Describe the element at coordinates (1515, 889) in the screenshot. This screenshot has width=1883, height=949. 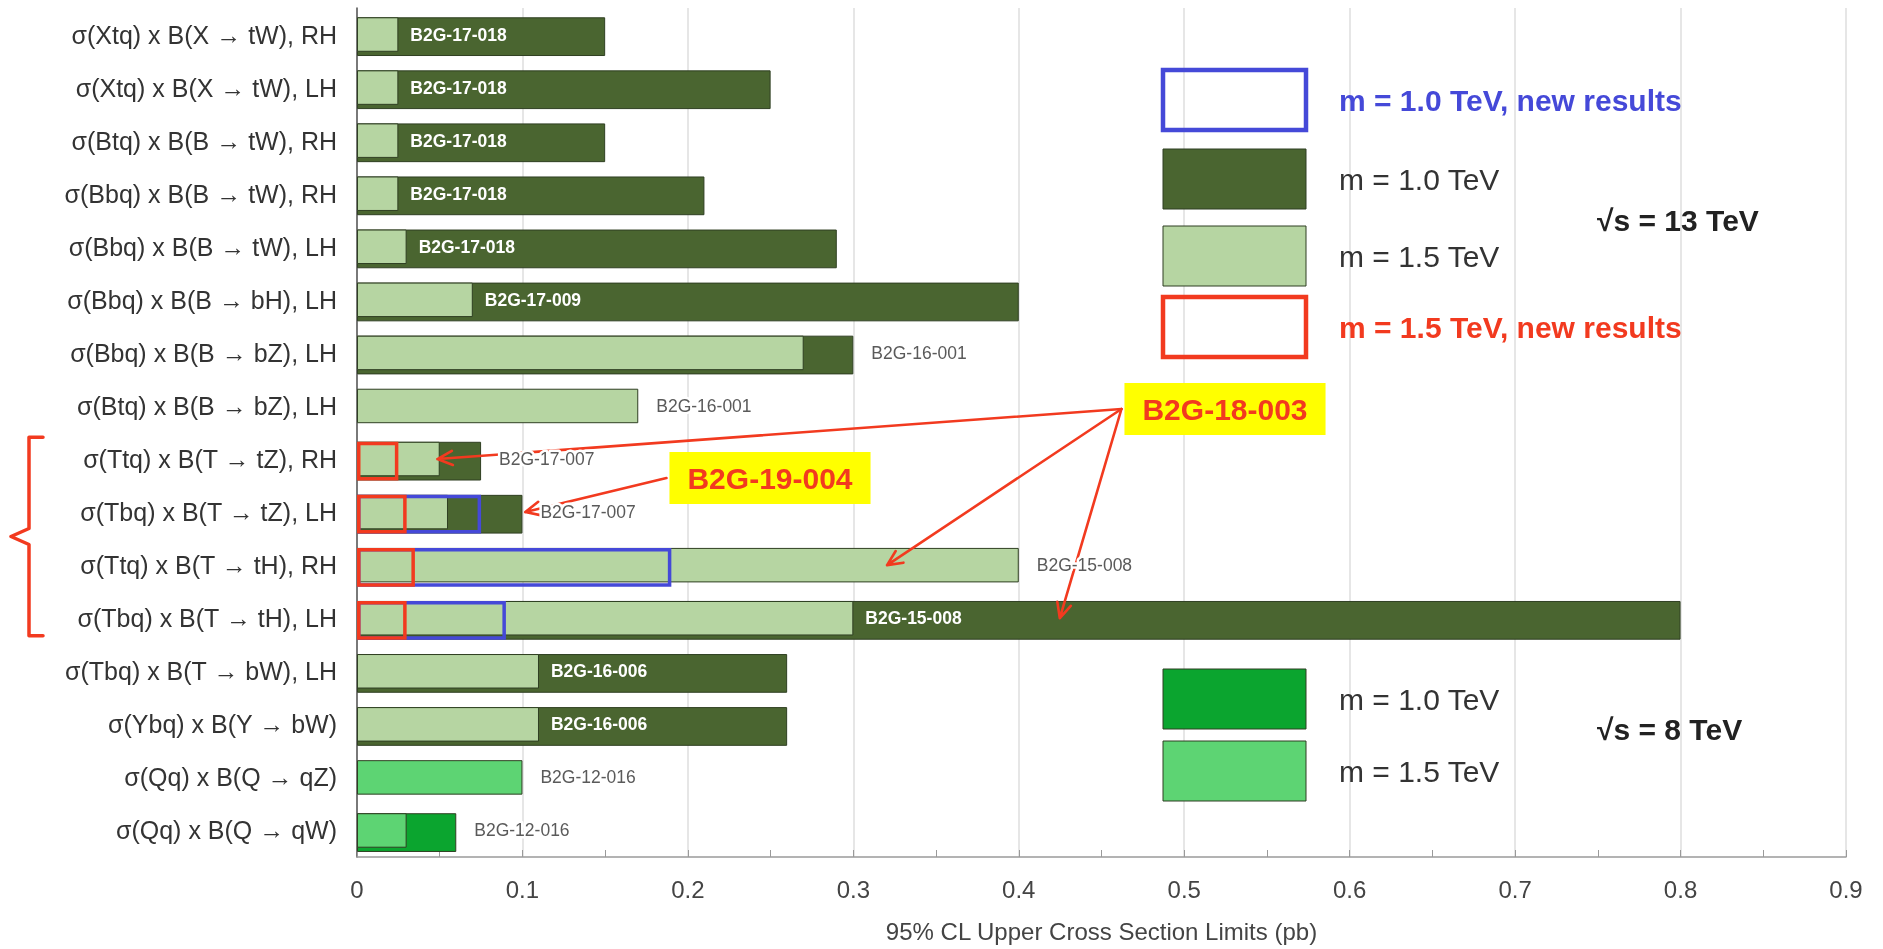
I see `x-tick-label: 0.7` at that location.